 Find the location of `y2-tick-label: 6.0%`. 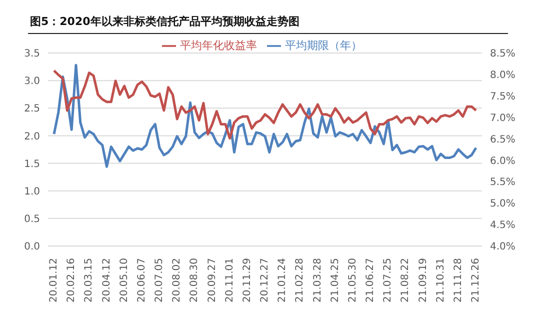

y2-tick-label: 6.0% is located at coordinates (503, 161).